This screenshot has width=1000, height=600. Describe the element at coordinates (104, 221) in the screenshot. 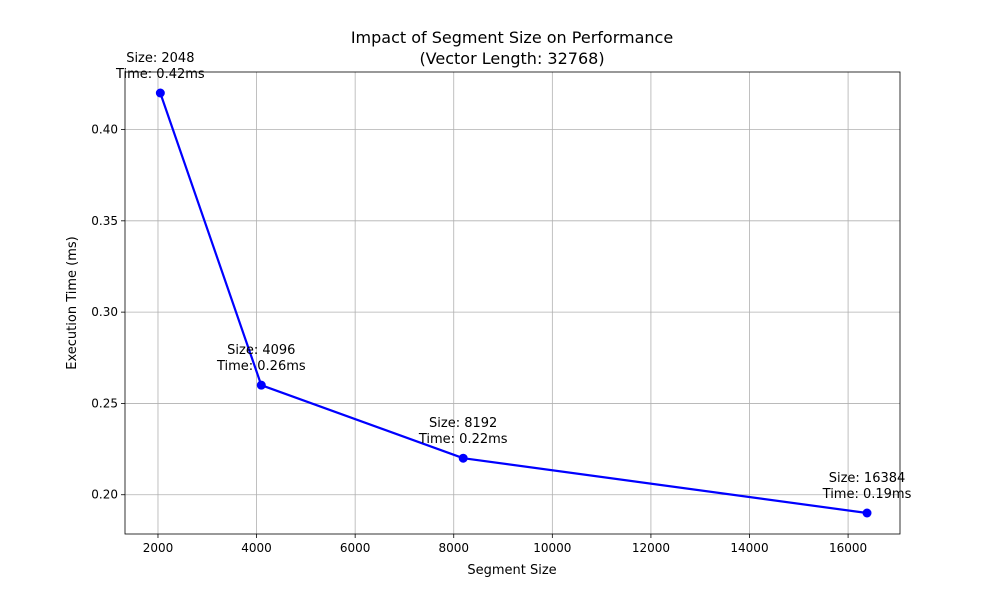

I see `y-tick-label: 0.35` at that location.